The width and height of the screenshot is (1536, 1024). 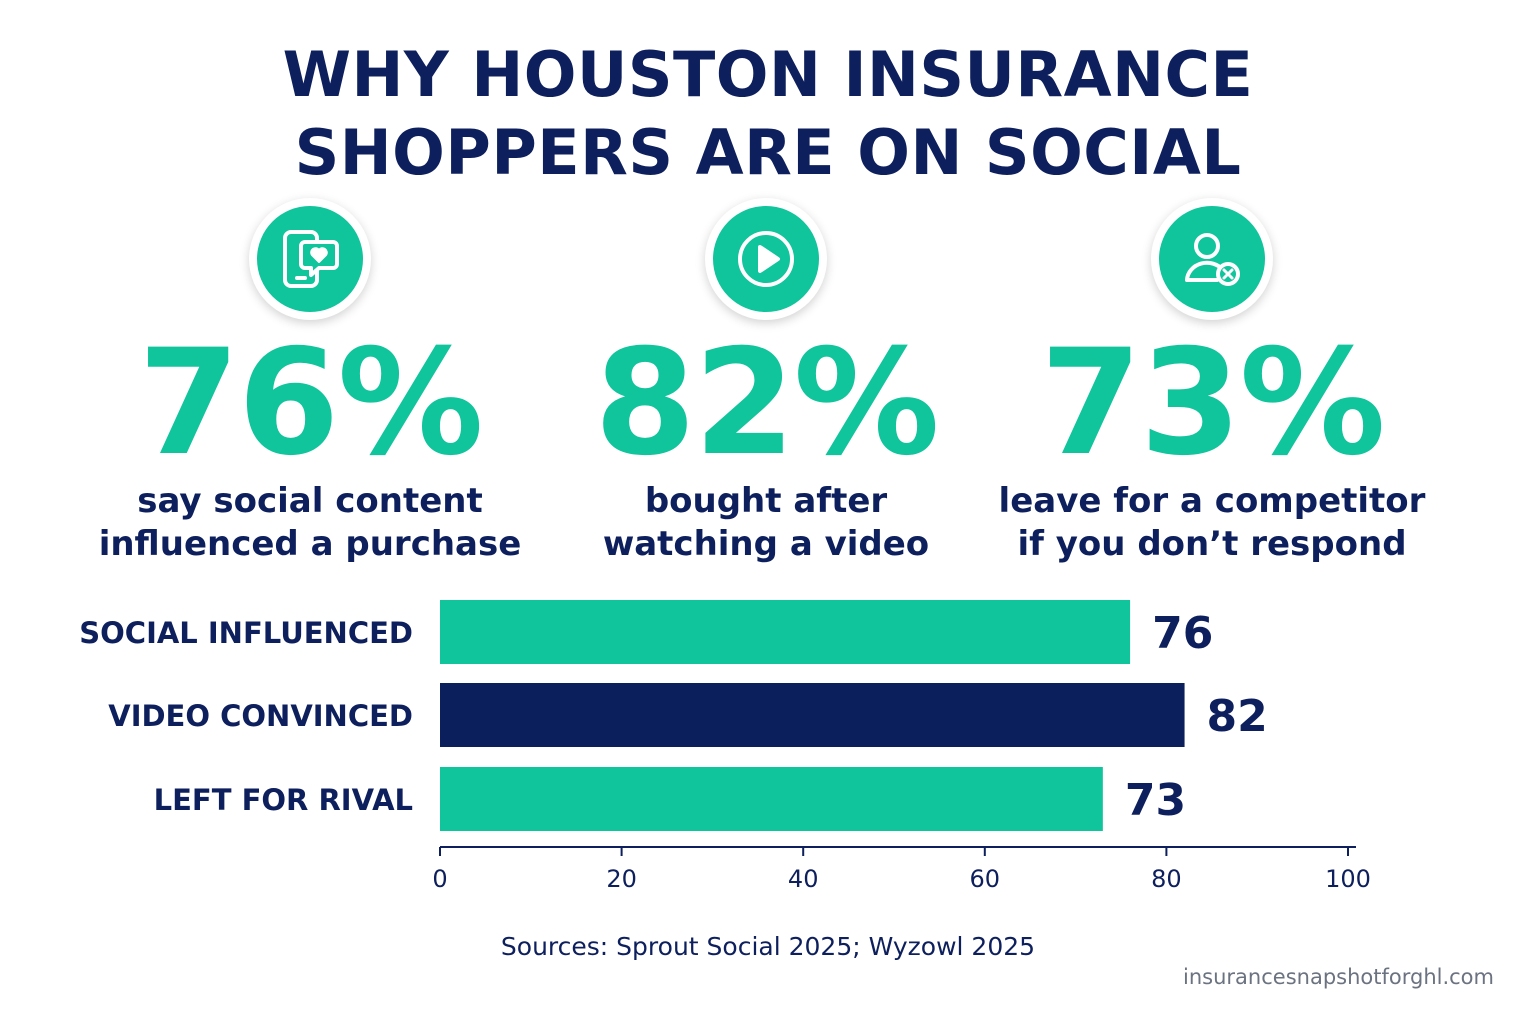 I want to click on x-tick-label-0: 0, so click(x=439, y=879).